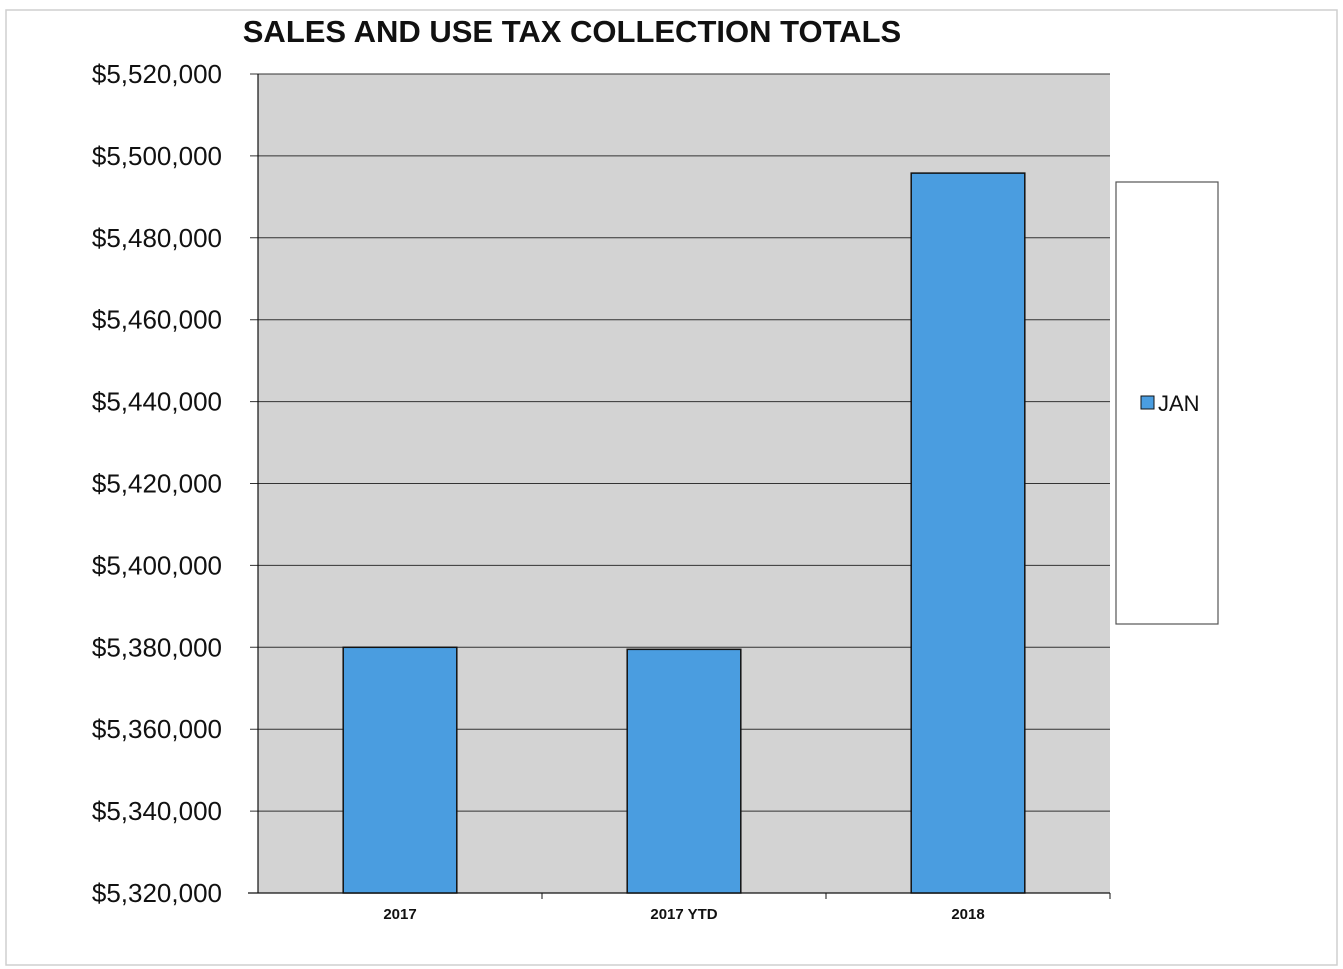  What do you see at coordinates (684, 771) in the screenshot?
I see `bar-2017-ytd` at bounding box center [684, 771].